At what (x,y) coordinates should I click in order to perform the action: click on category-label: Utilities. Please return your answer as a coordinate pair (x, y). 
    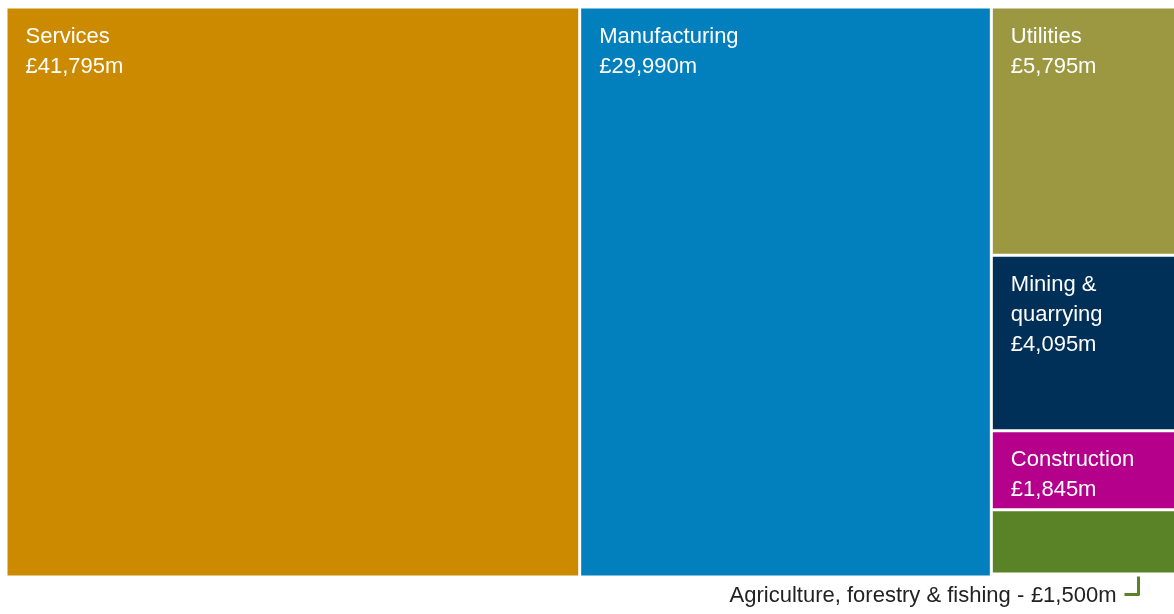
    Looking at the image, I should click on (1046, 35).